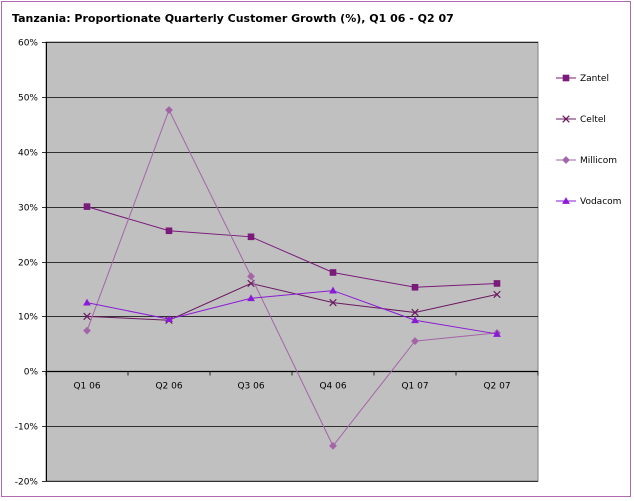  Describe the element at coordinates (28, 44) in the screenshot. I see `y-tick-label: 60%` at that location.